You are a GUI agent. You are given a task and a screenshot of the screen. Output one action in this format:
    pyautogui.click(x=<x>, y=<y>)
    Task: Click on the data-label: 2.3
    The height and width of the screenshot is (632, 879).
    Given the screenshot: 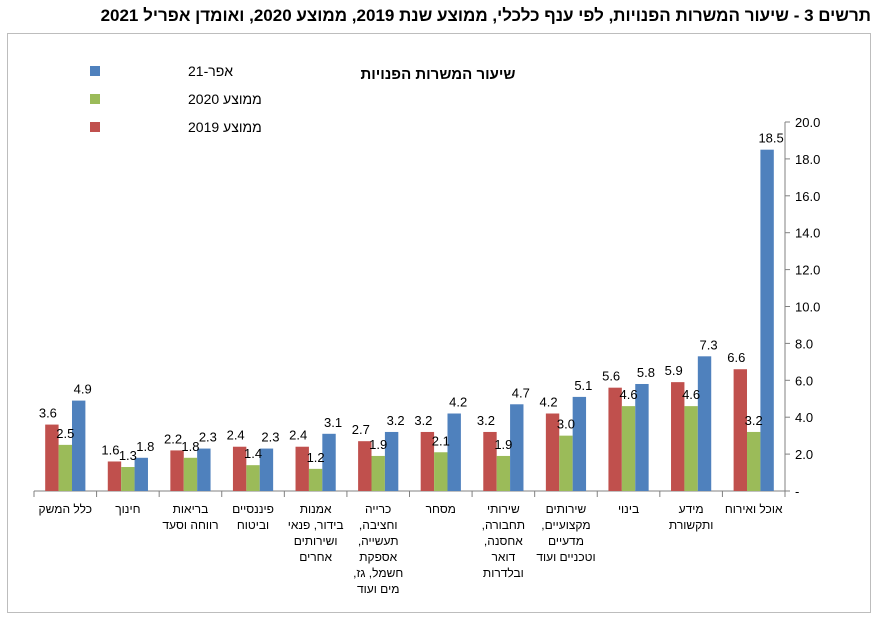 What is the action you would take?
    pyautogui.click(x=208, y=437)
    